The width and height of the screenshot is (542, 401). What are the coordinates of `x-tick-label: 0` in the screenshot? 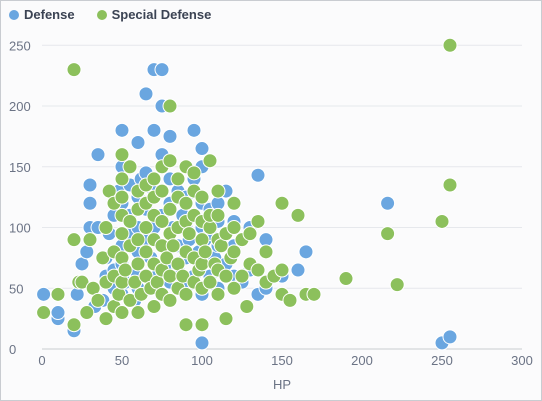 It's located at (41, 360).